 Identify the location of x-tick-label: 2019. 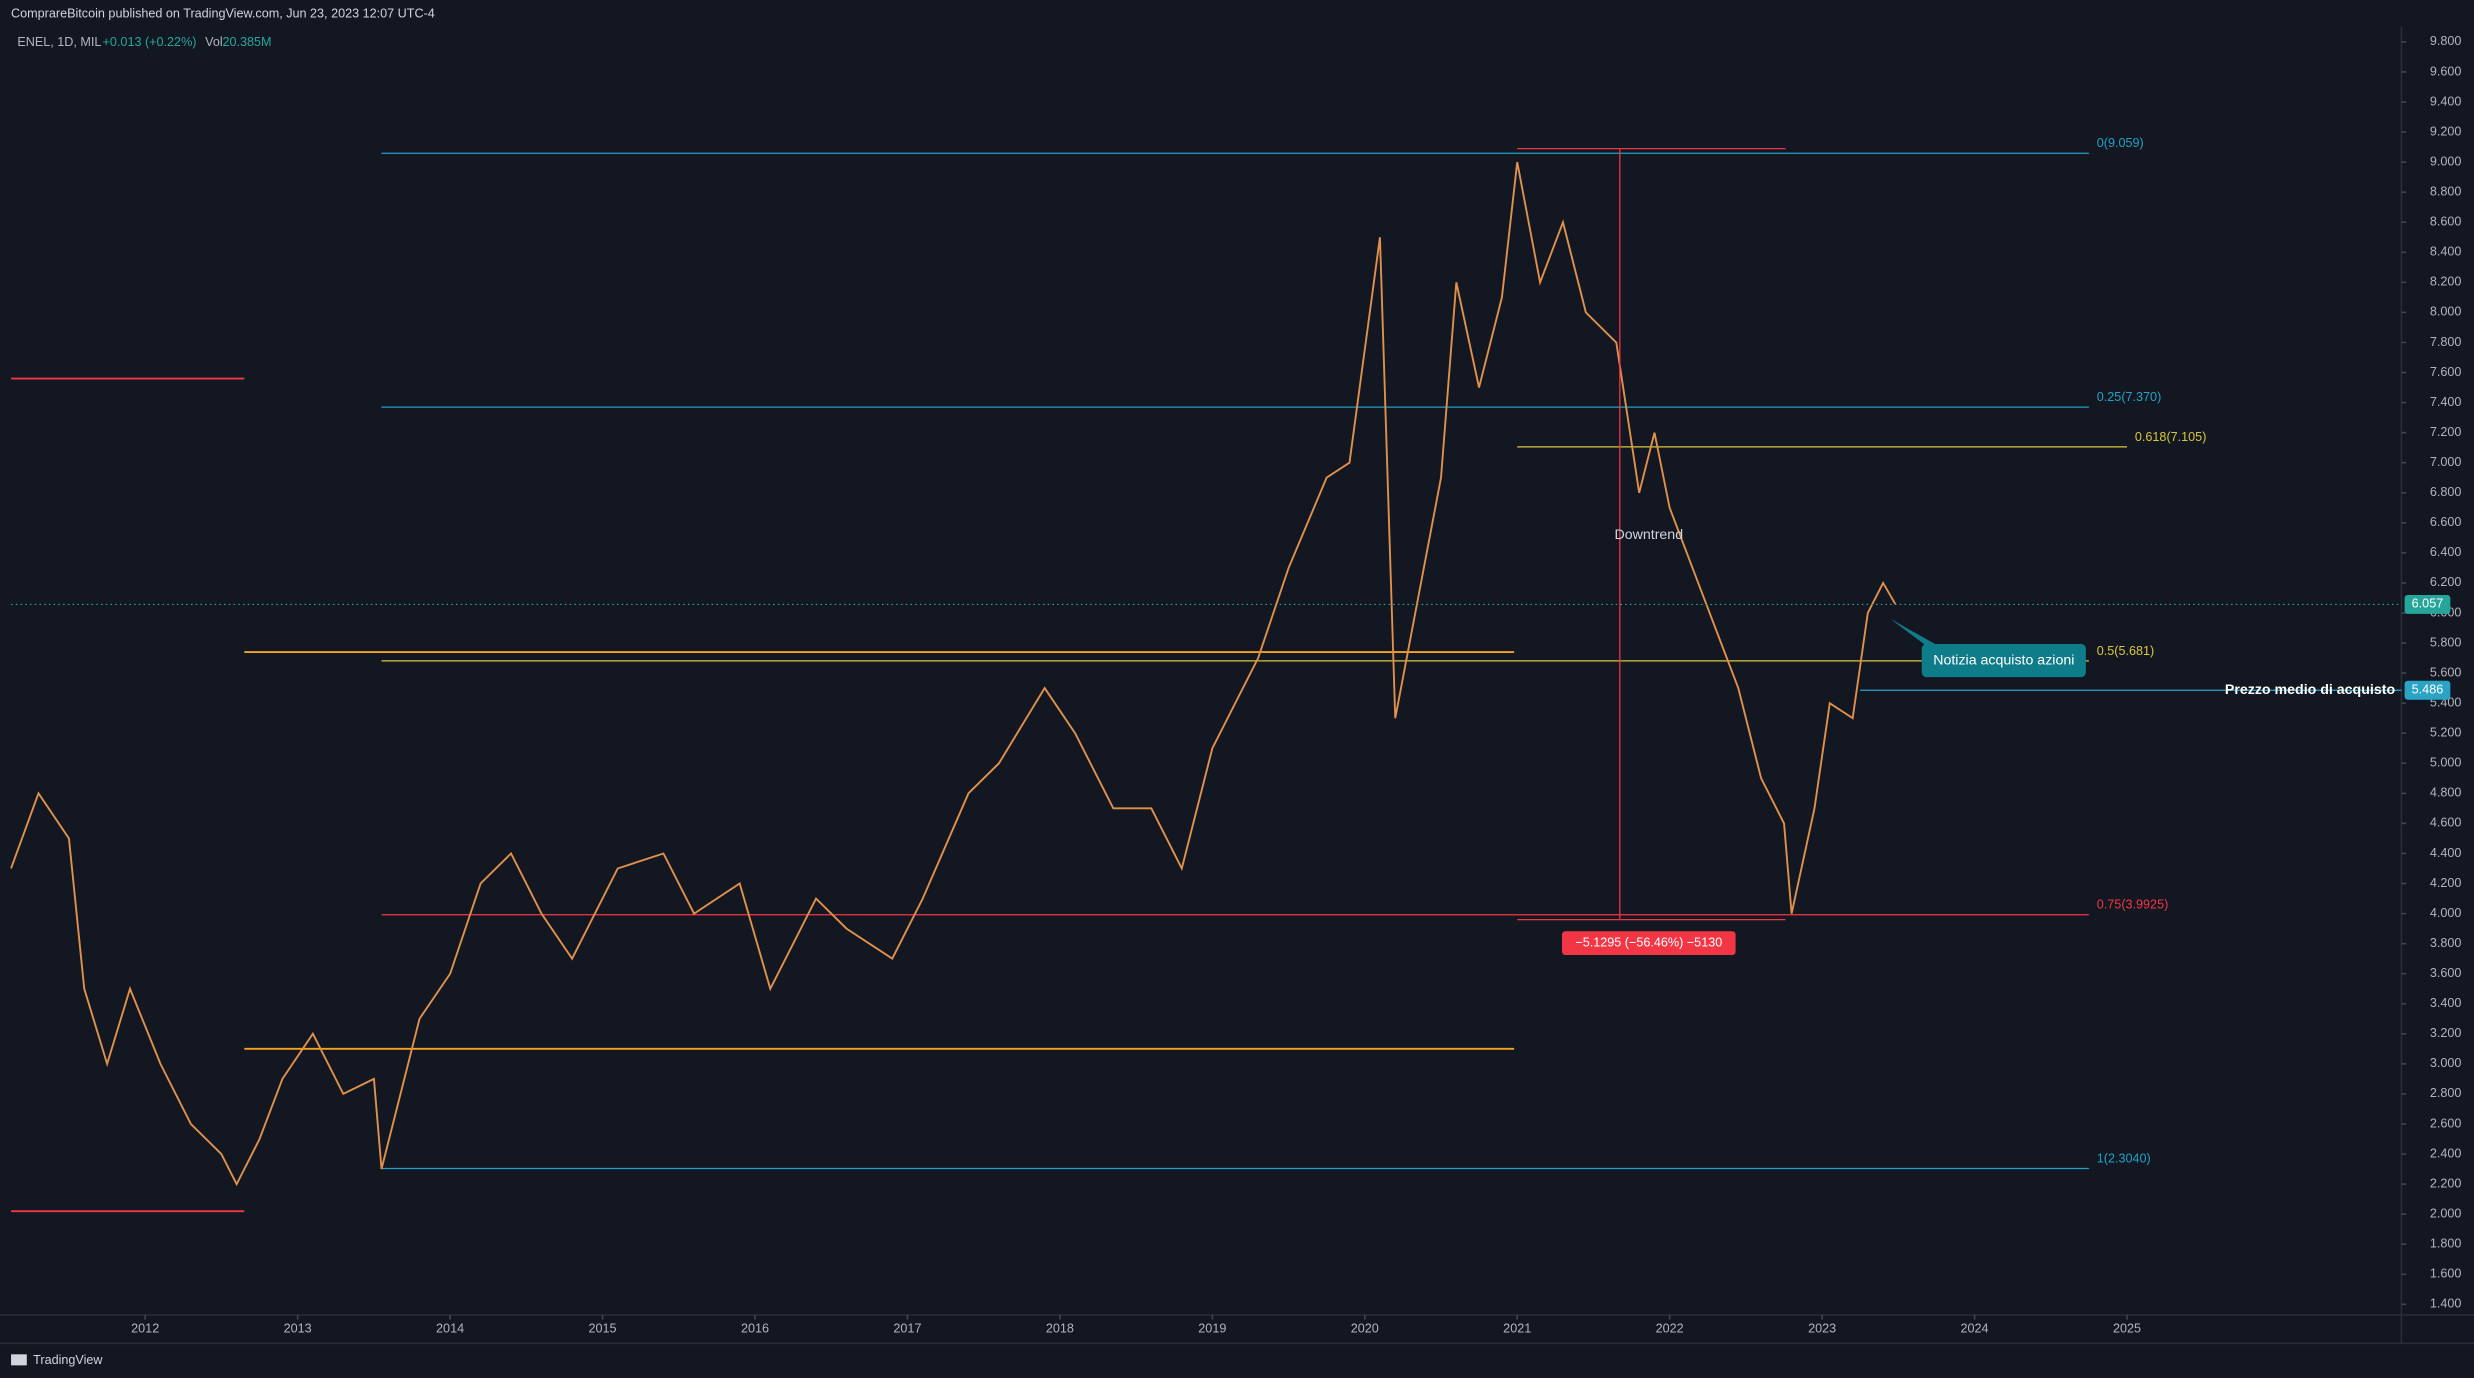
(1212, 1328).